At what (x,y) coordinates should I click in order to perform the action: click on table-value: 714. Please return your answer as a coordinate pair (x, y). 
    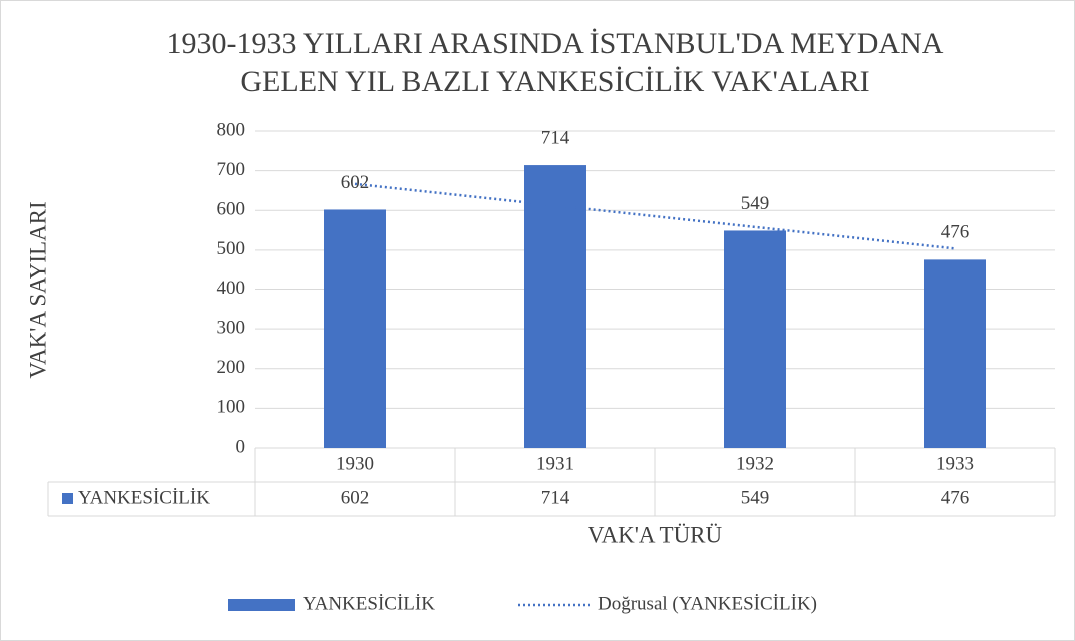
    Looking at the image, I should click on (555, 497).